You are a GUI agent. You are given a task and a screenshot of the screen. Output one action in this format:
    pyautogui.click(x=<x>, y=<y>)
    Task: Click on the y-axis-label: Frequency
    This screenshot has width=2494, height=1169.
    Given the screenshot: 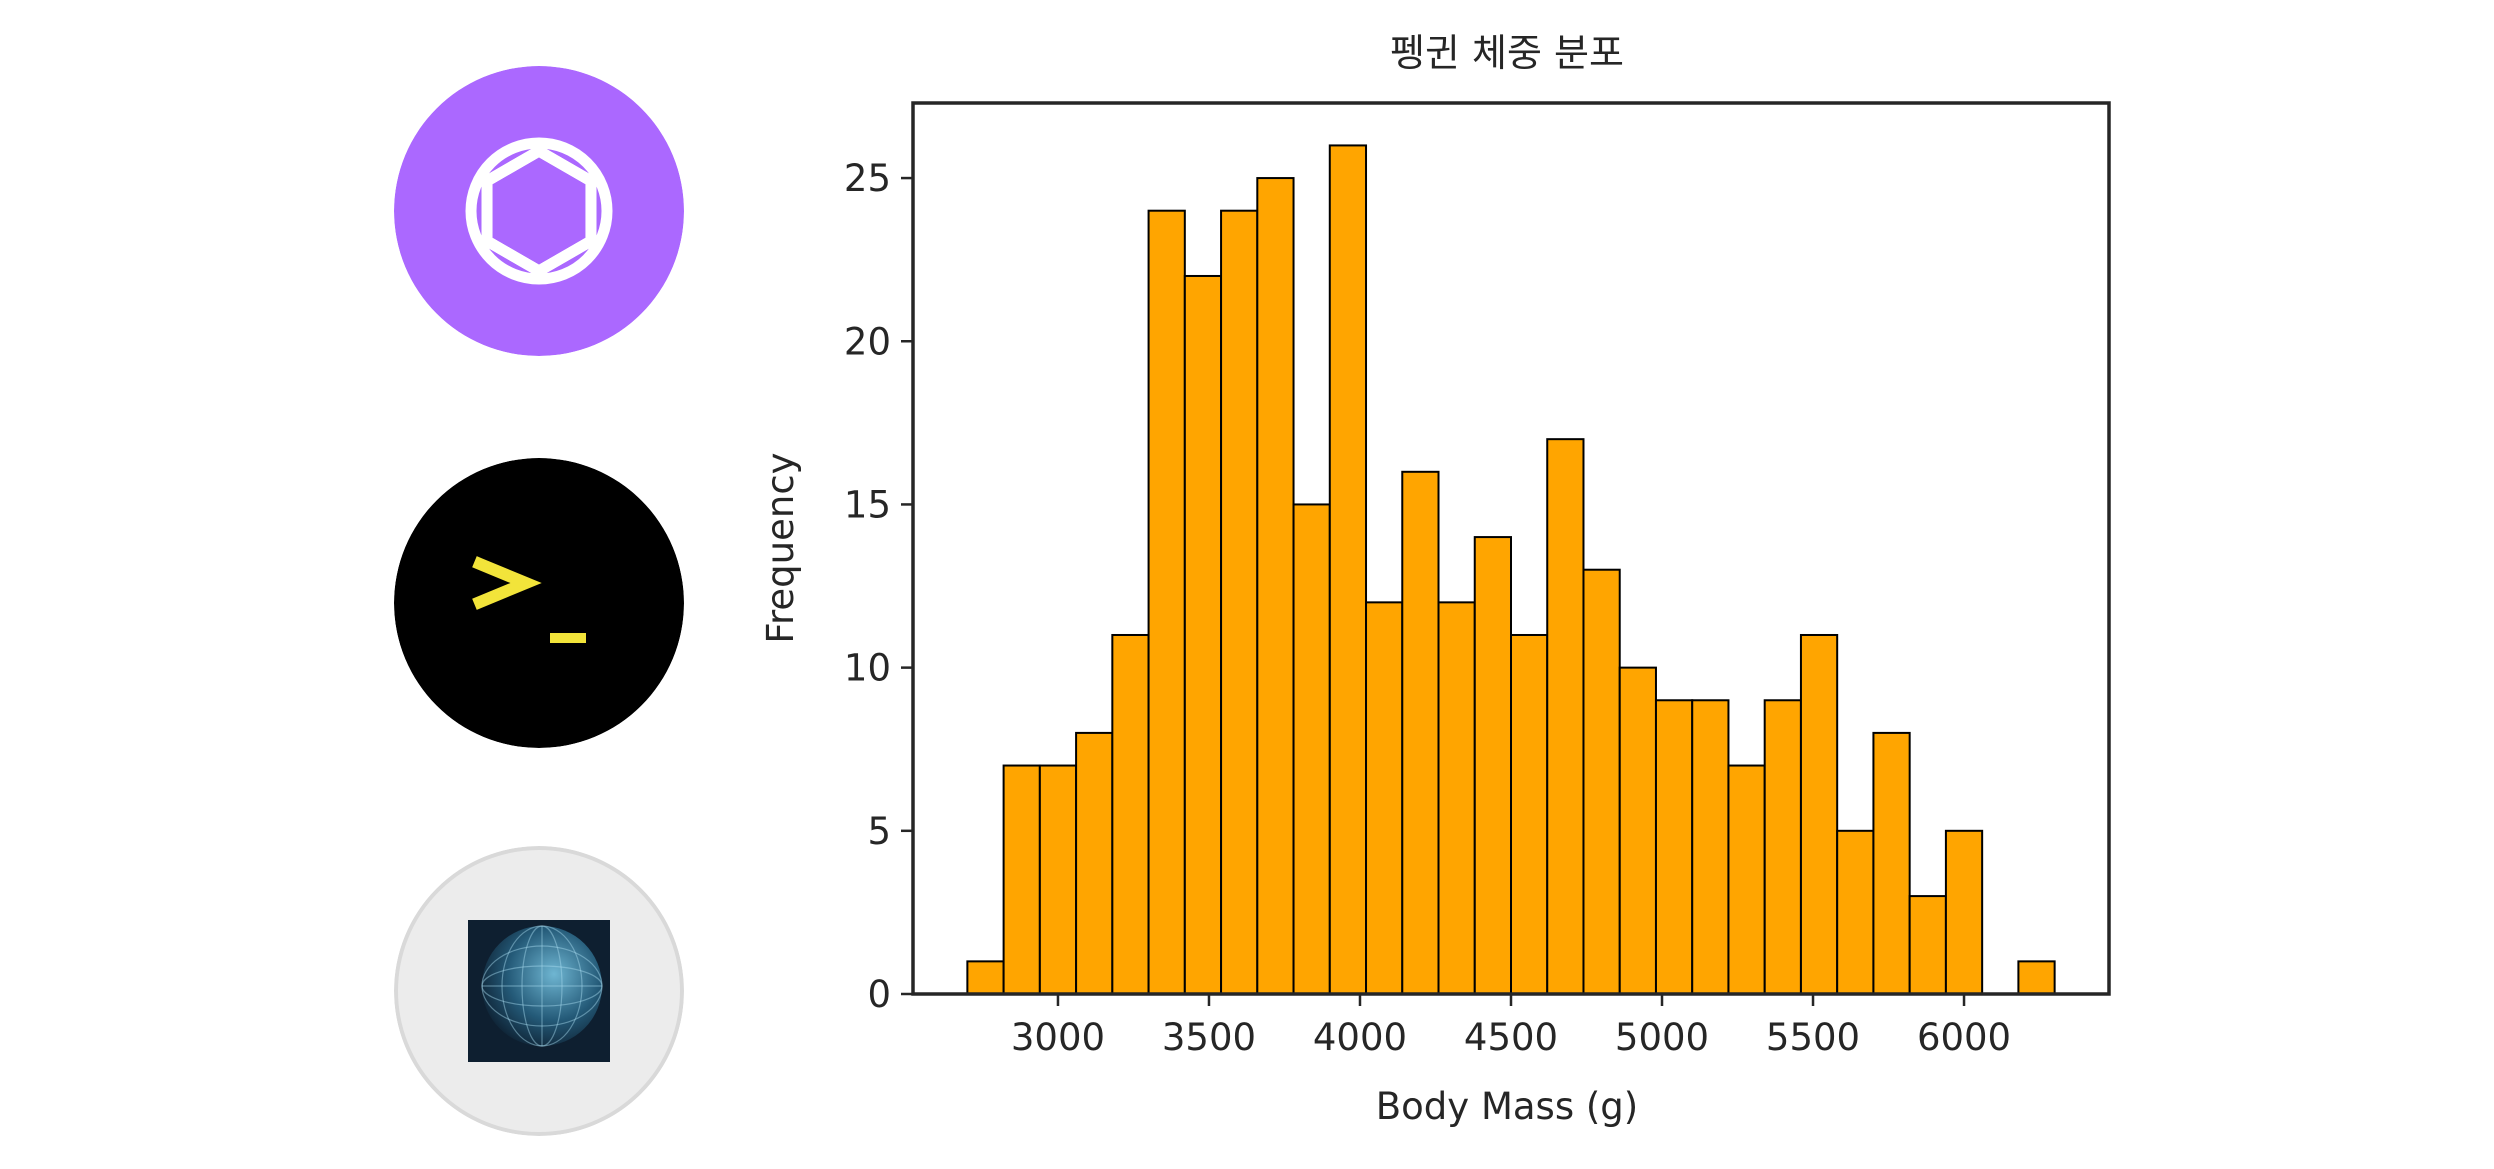 What is the action you would take?
    pyautogui.click(x=780, y=547)
    